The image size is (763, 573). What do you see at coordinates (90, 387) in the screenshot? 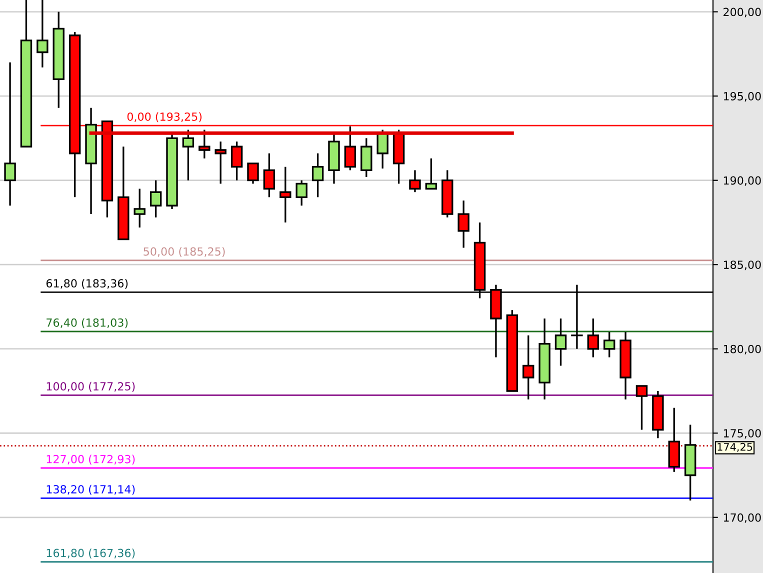
I see `ref-line-label: 100,00 (177,25)` at bounding box center [90, 387].